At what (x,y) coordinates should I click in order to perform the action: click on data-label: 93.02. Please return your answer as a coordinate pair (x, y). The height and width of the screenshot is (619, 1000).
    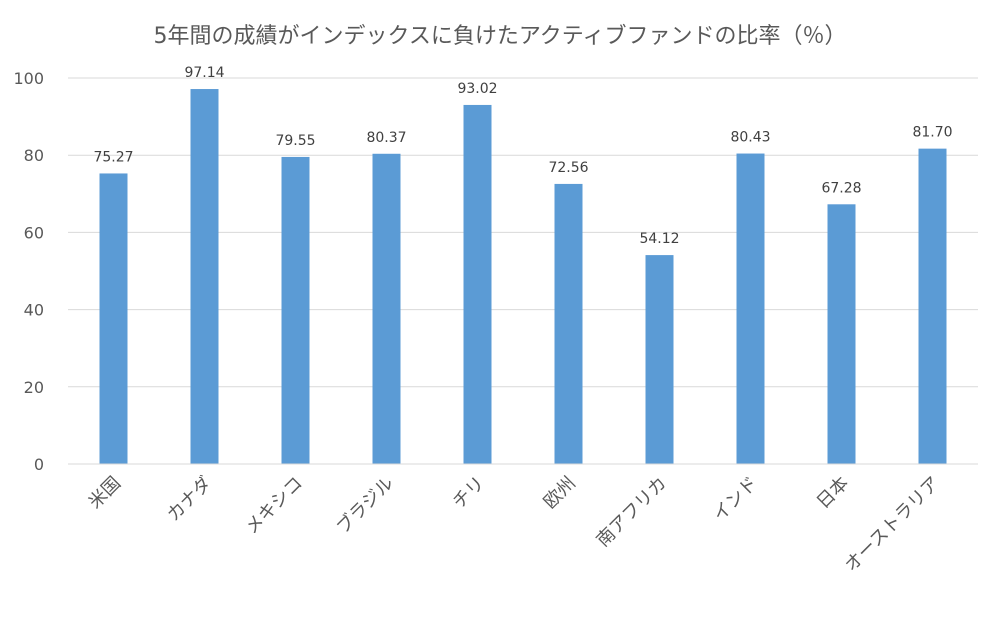
    Looking at the image, I should click on (477, 89).